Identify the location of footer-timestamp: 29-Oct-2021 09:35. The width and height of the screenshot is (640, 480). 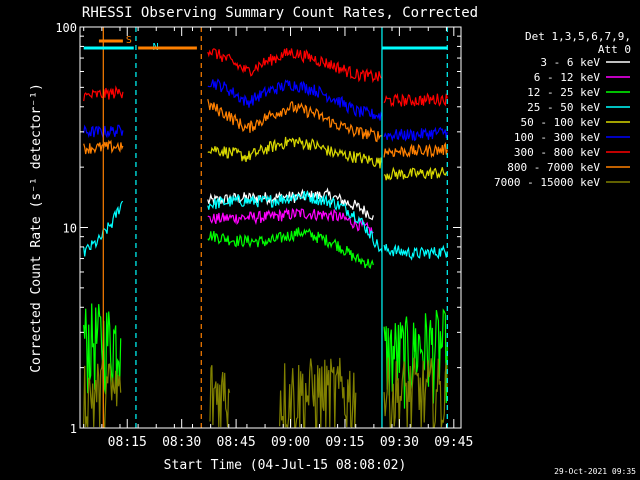
(595, 471).